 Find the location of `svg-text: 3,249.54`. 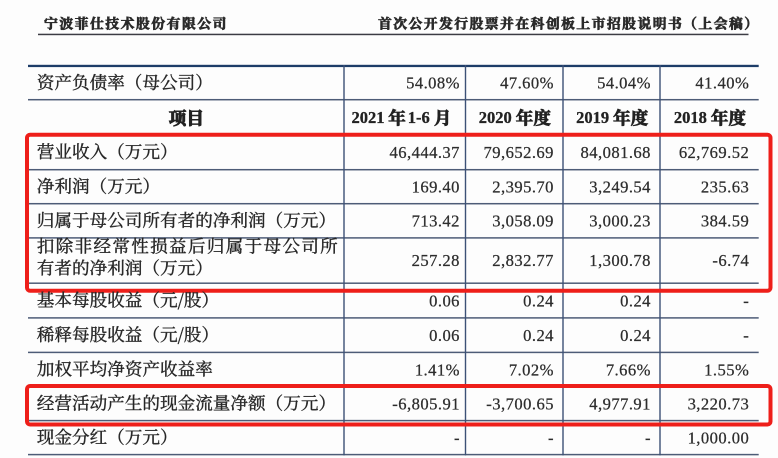

svg-text: 3,249.54 is located at coordinates (620, 187).